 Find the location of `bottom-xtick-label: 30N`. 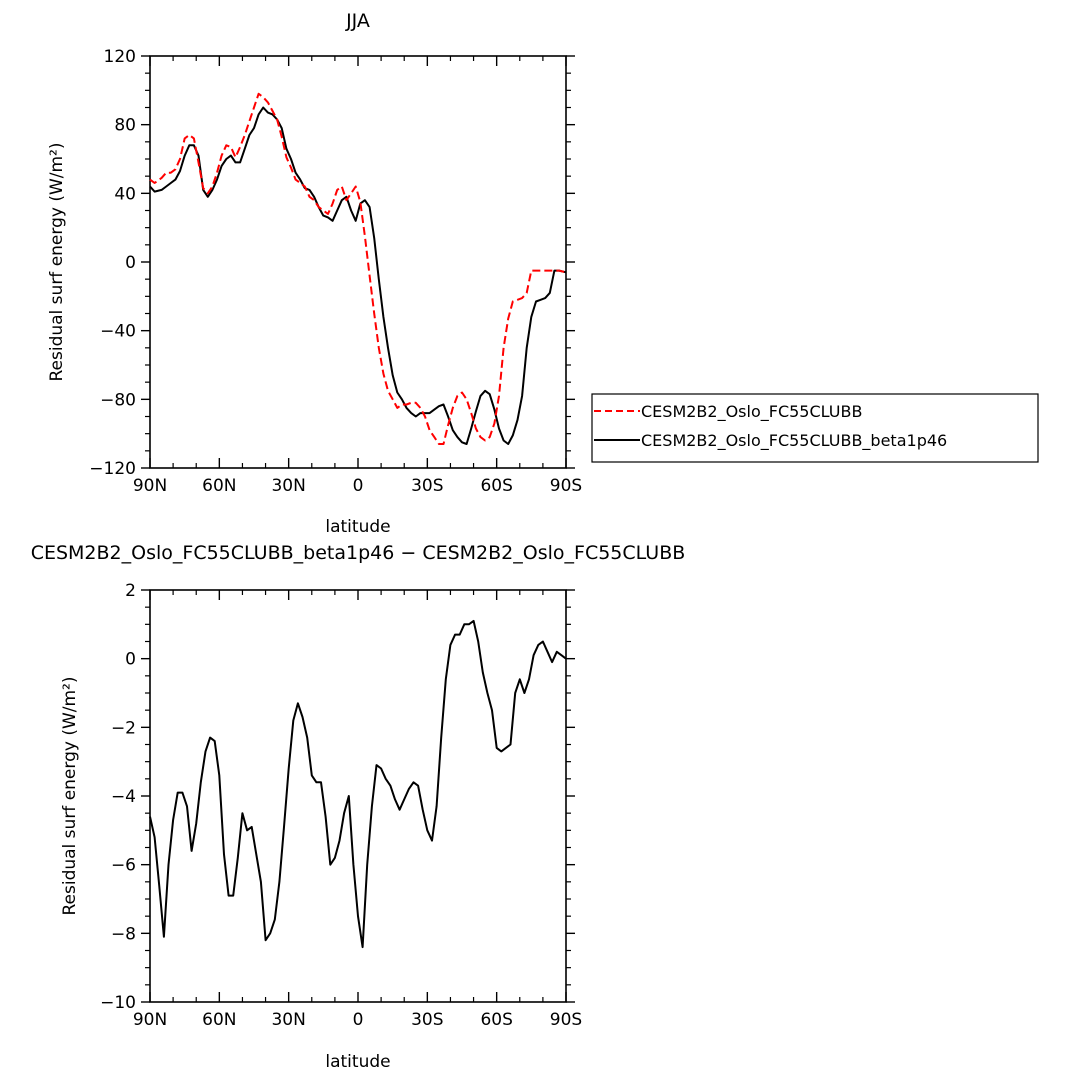

bottom-xtick-label: 30N is located at coordinates (288, 1020).